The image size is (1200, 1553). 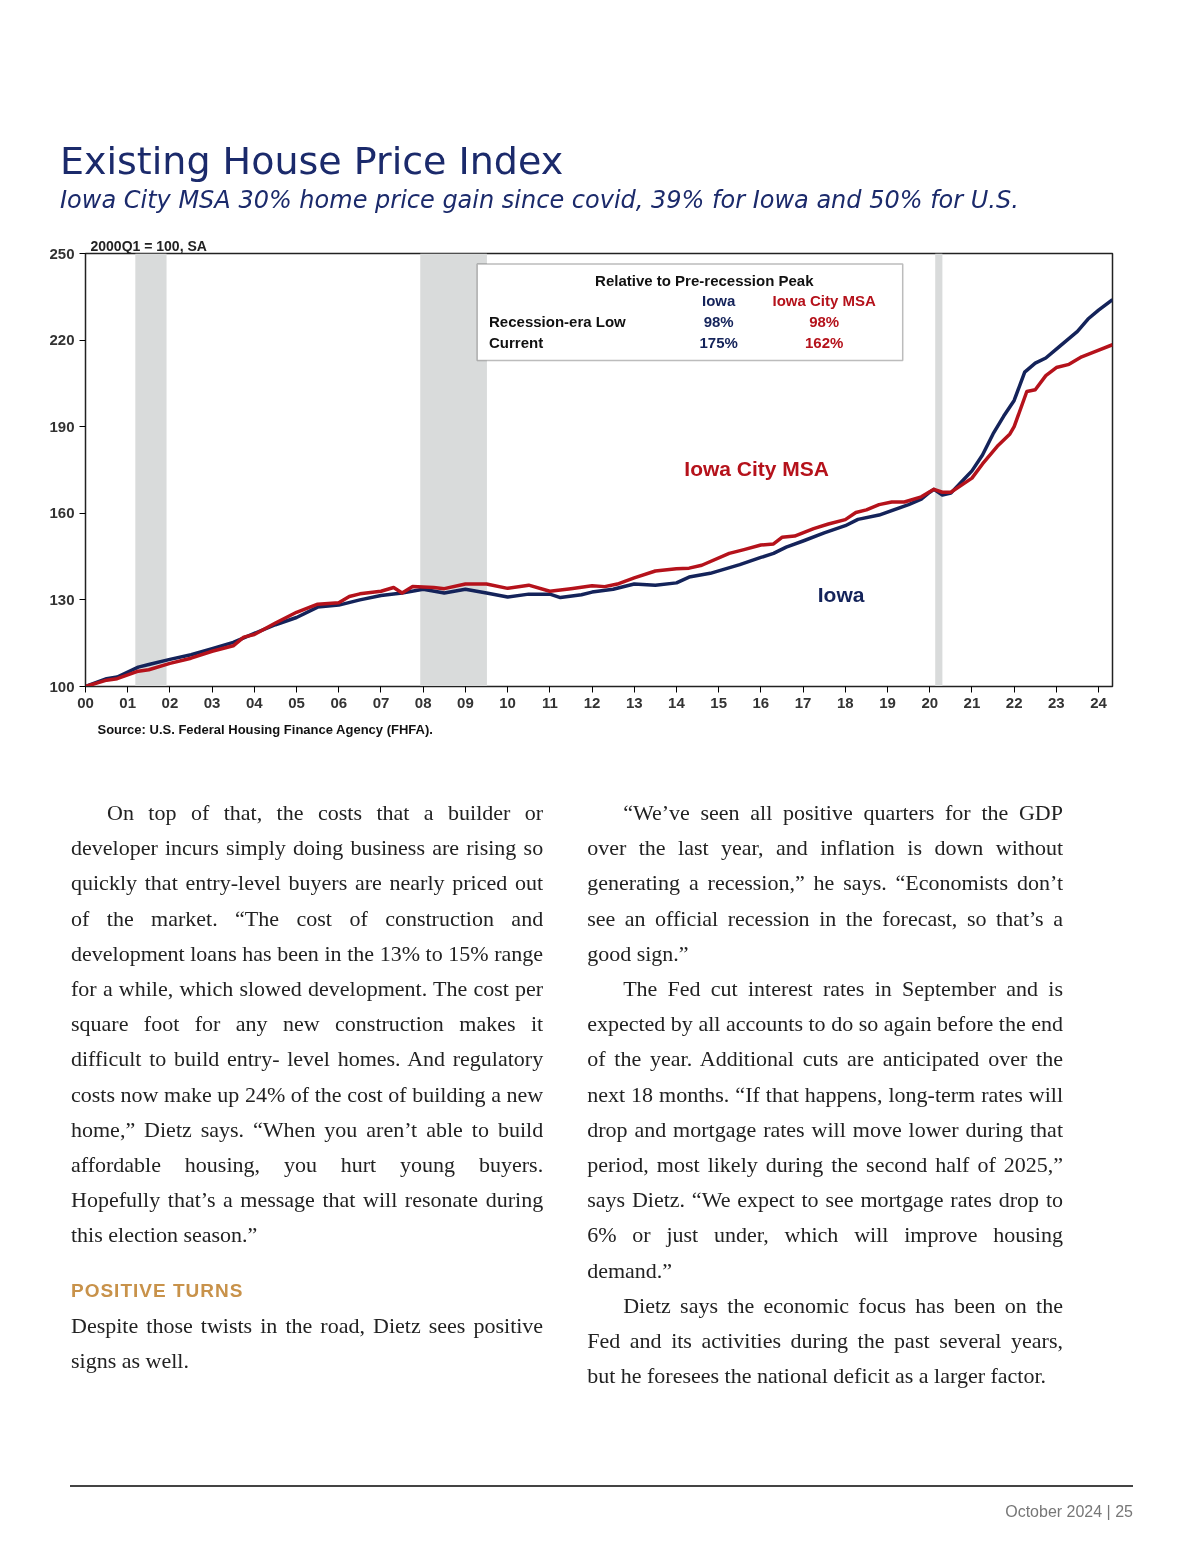 I want to click on y-tick-label: 250, so click(x=62, y=253).